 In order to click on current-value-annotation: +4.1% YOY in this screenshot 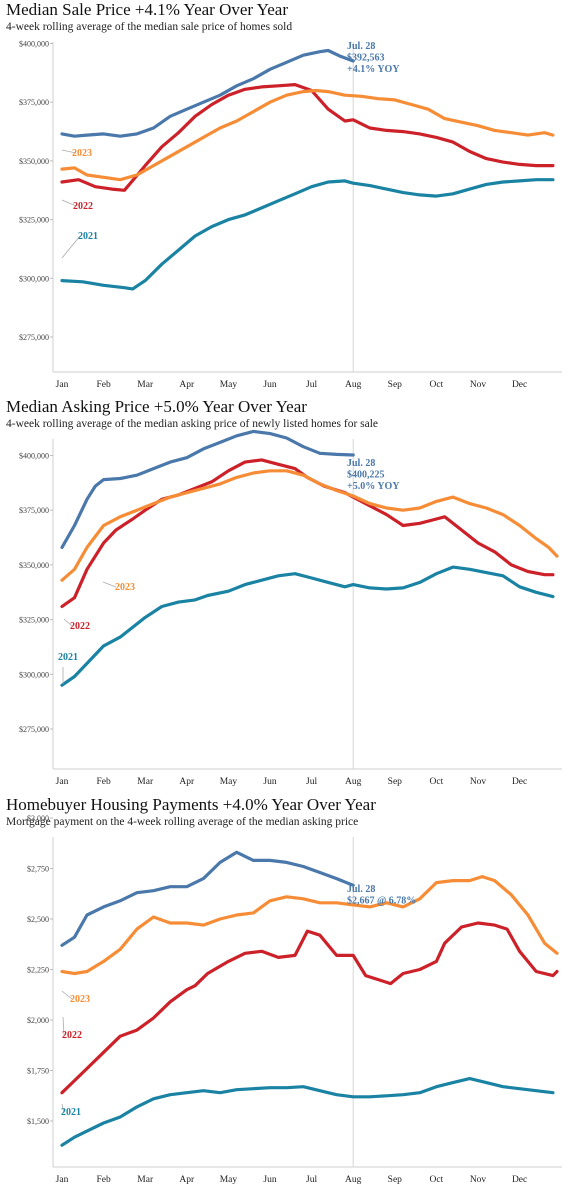, I will do `click(373, 69)`.